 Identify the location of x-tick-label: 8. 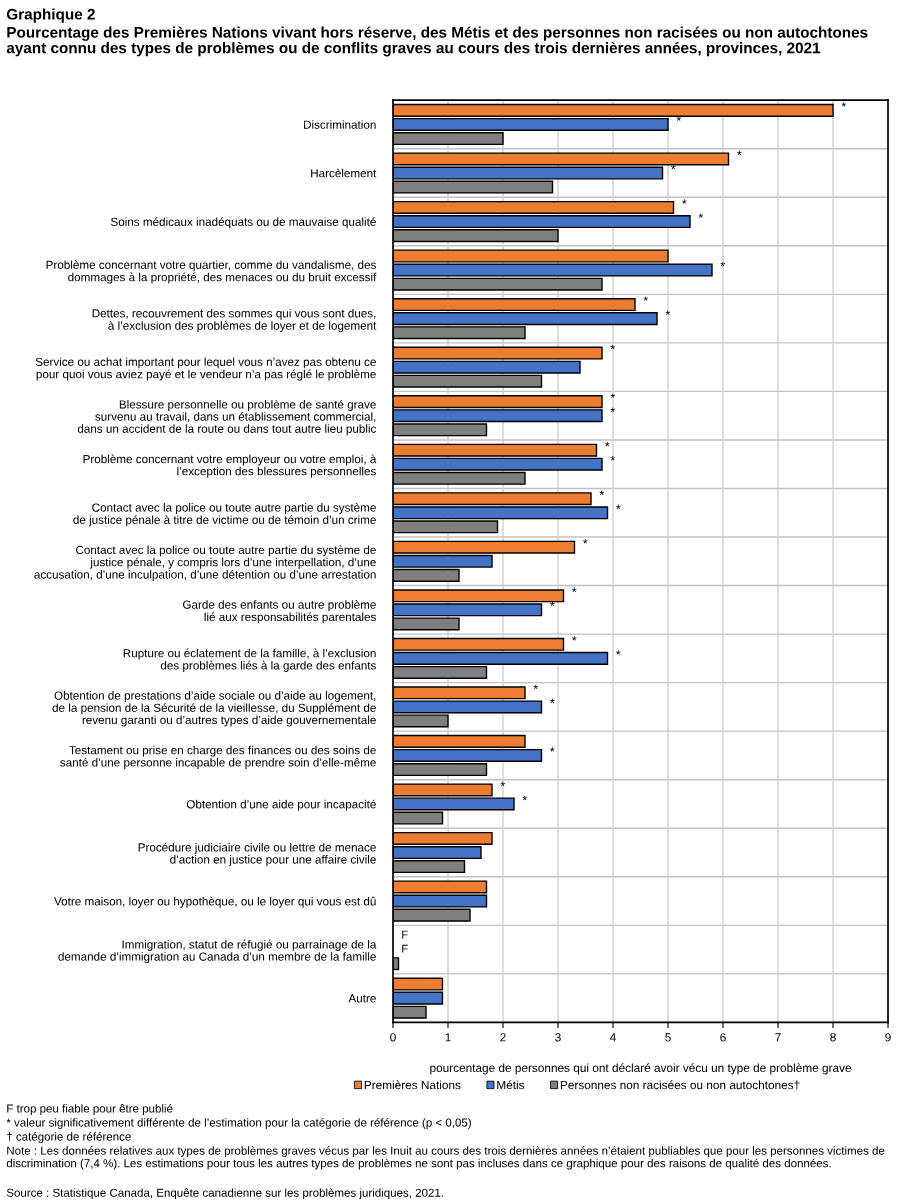
(833, 1037).